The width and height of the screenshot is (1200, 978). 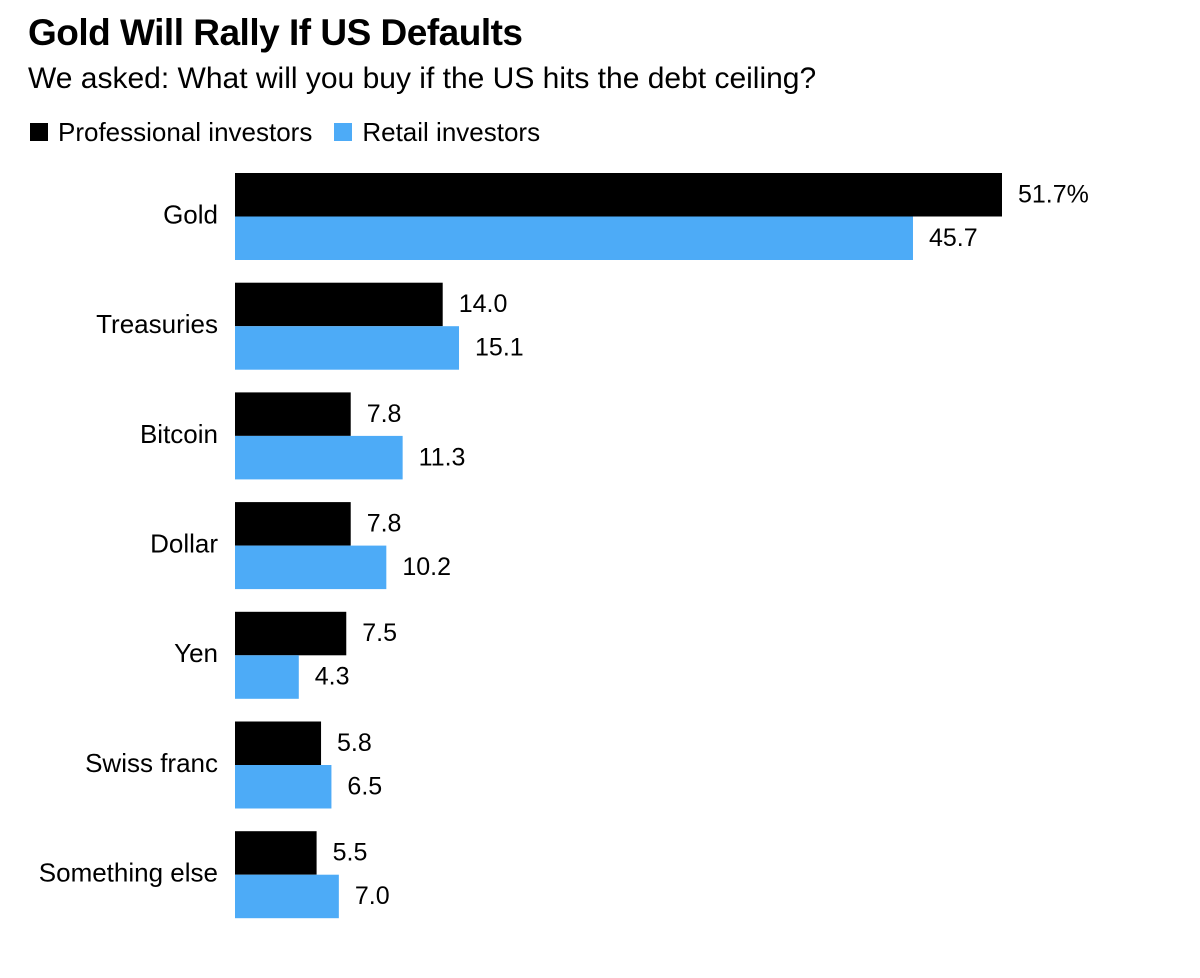 I want to click on data-label-retail-dollar: 10.2, so click(x=426, y=567).